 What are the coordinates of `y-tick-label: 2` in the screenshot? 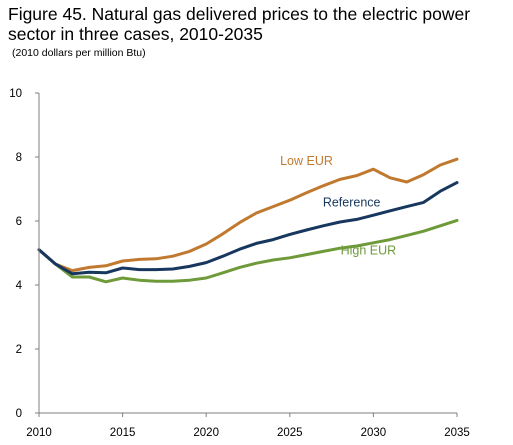 It's located at (19, 350).